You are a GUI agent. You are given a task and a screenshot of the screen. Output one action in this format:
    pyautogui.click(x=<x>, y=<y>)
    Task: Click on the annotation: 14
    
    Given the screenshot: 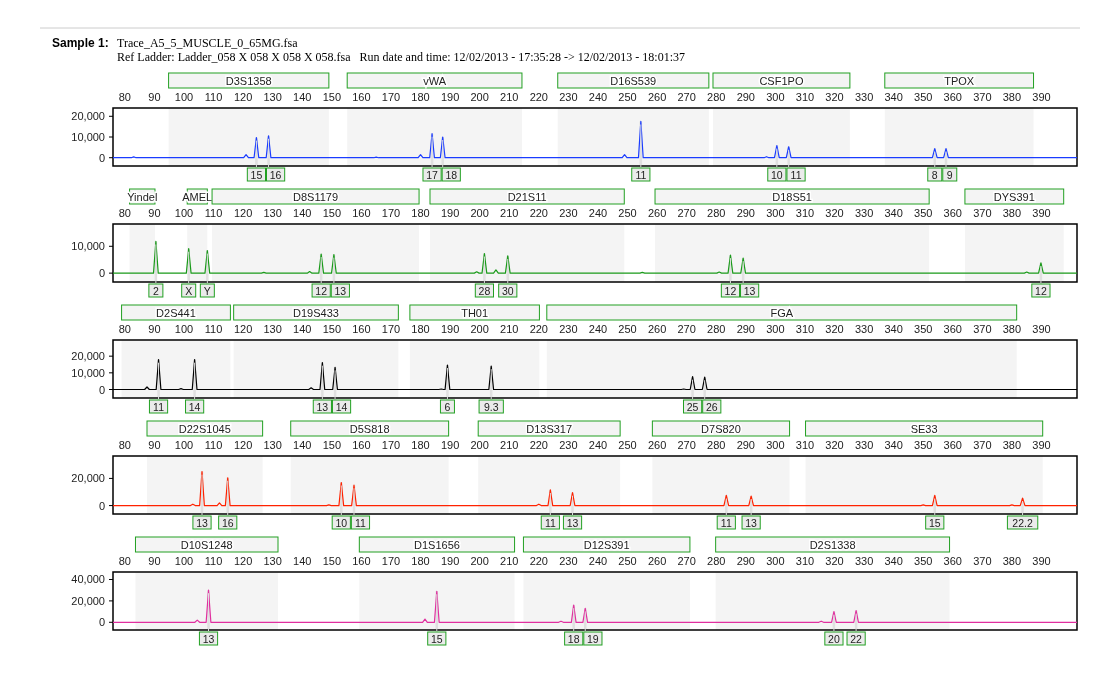 What is the action you would take?
    pyautogui.click(x=341, y=406)
    